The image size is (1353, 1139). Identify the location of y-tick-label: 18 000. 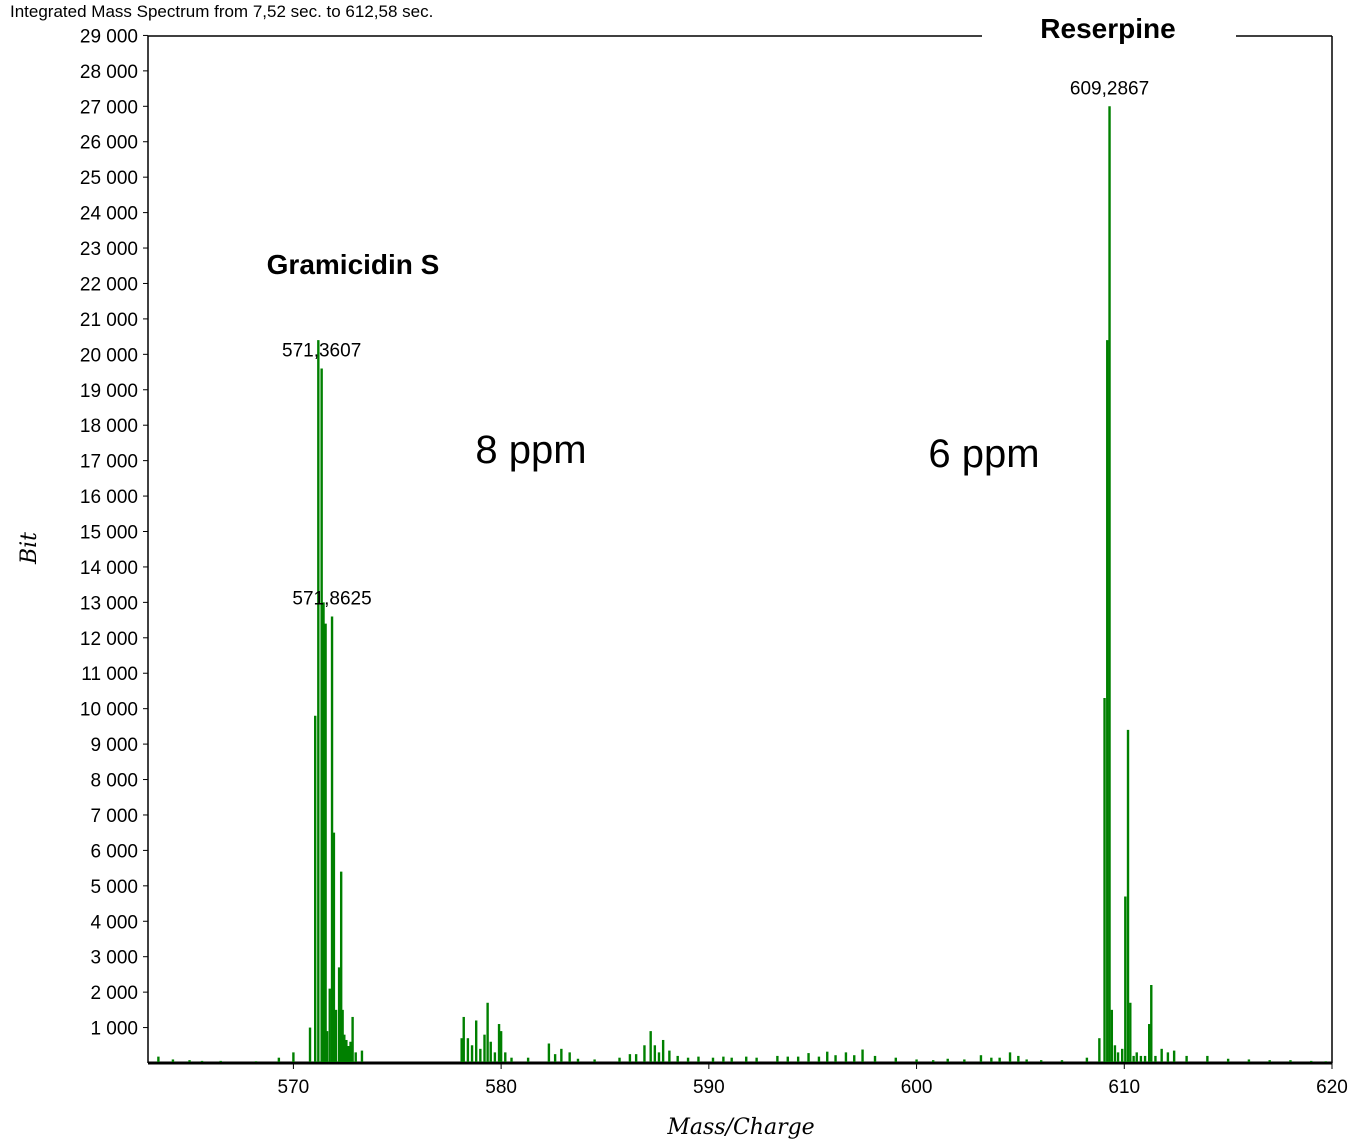
(109, 426).